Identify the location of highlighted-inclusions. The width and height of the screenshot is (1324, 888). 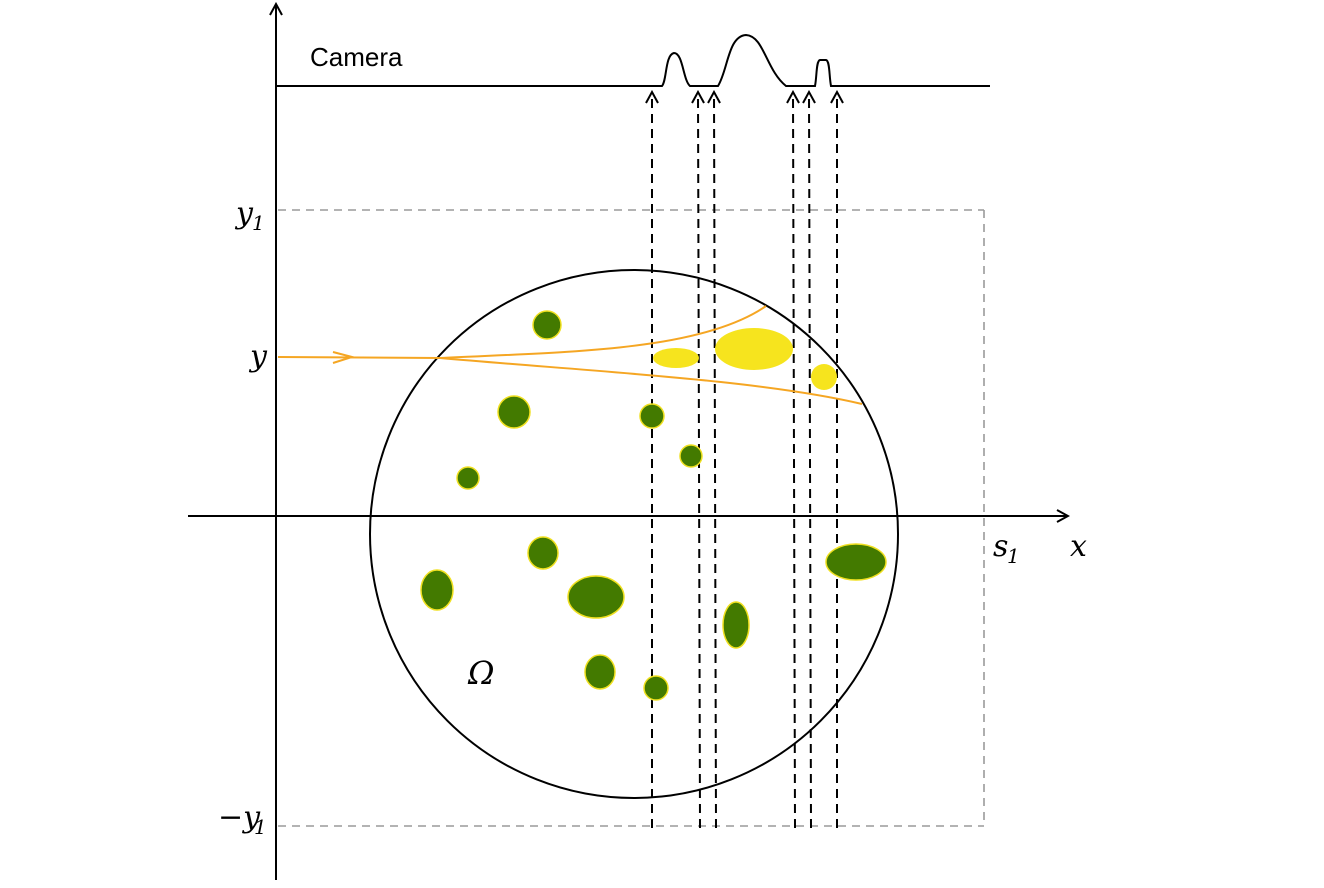
(745, 359).